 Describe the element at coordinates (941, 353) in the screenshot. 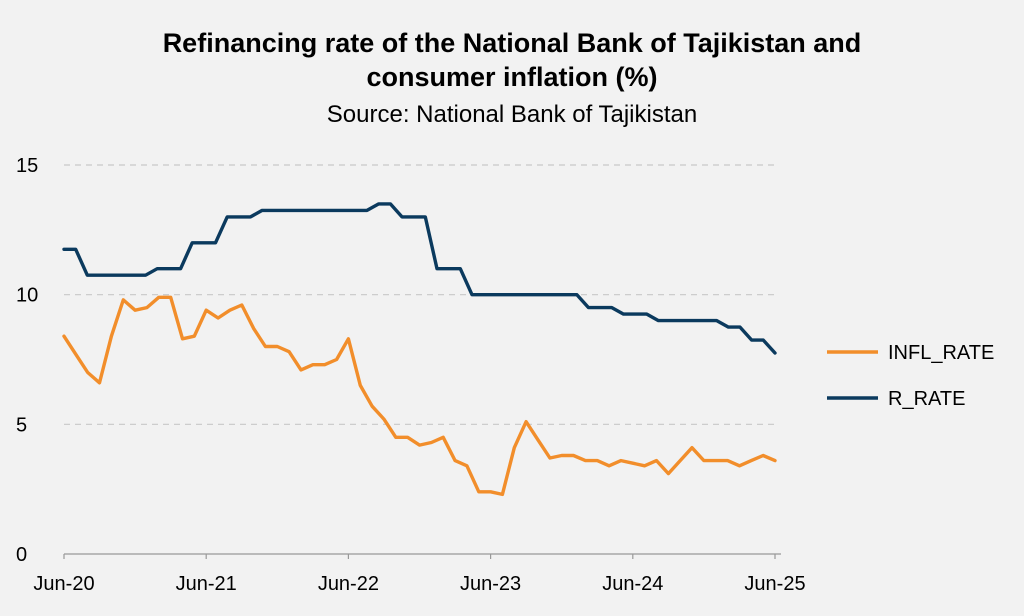

I see `legend-label-infl-rate: INFL_RATE` at that location.